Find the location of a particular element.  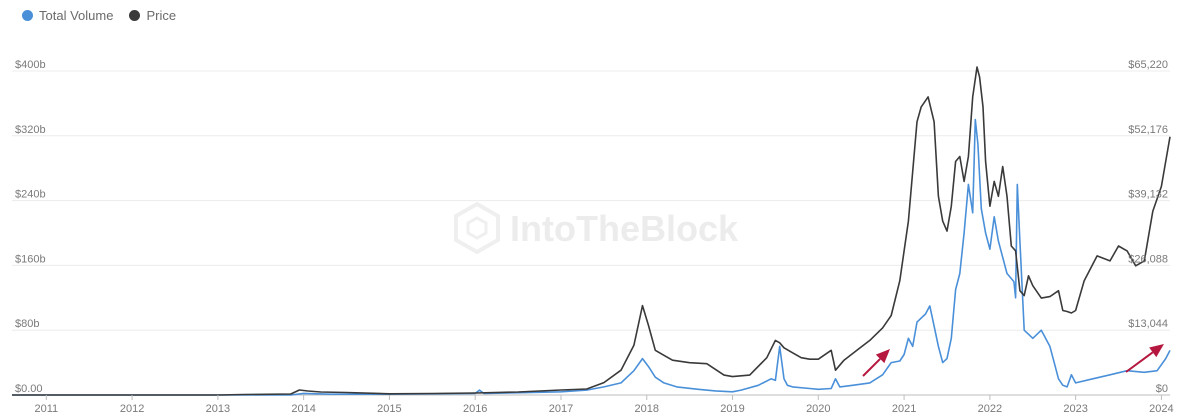

right-axis-tick-label: $65,220 is located at coordinates (1148, 65).